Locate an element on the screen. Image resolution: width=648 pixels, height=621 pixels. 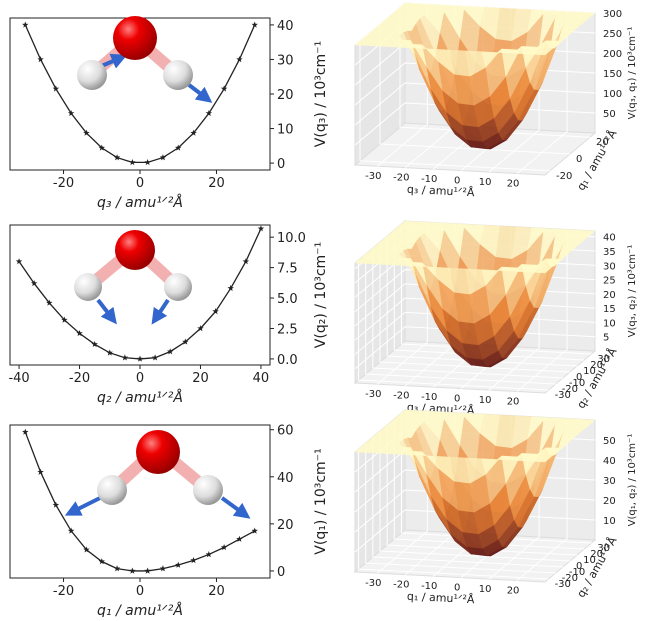
z-tick-label: 20 is located at coordinates (609, 295).